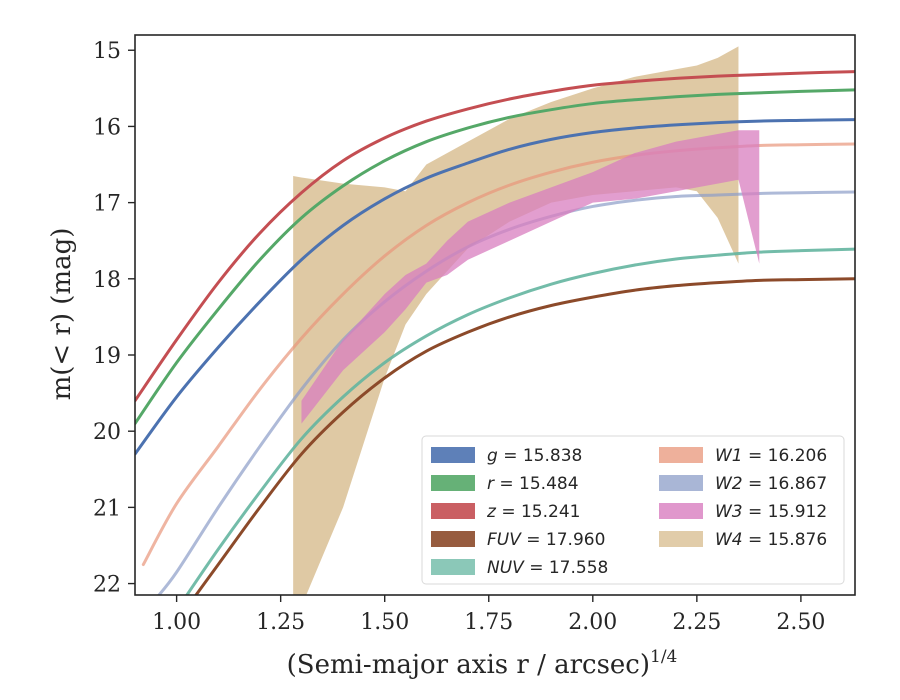  I want to click on y-axis-title: m(< r) (mag), so click(62, 314).